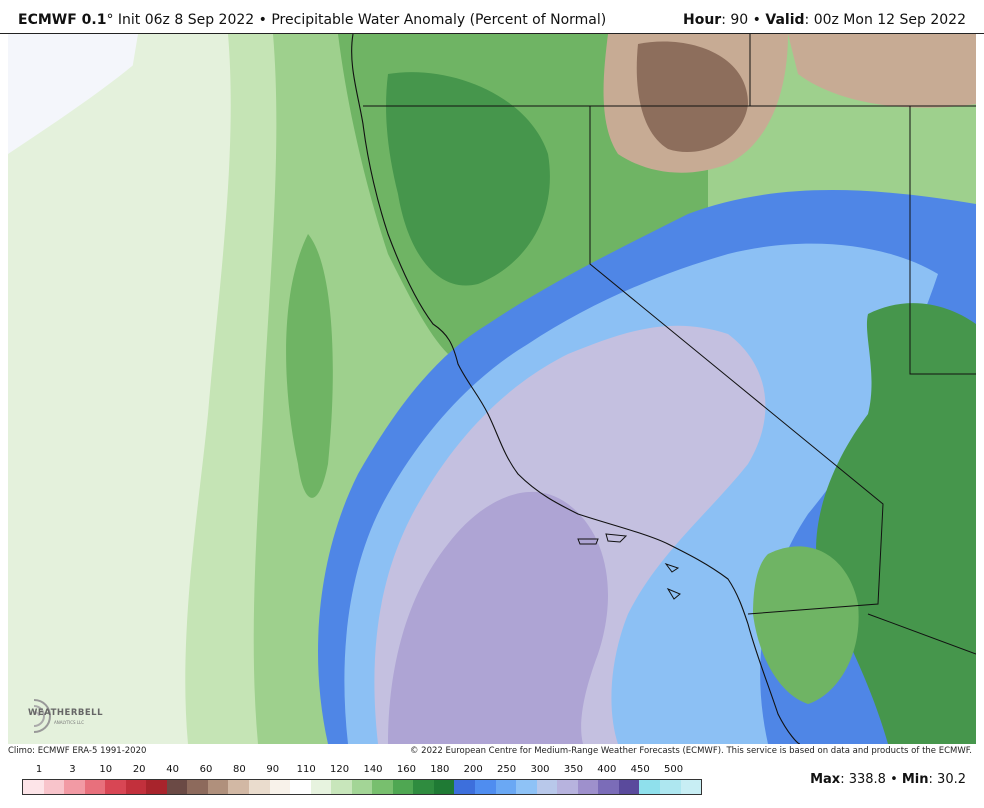 The width and height of the screenshot is (984, 808). I want to click on purple-core, so click(498, 617).